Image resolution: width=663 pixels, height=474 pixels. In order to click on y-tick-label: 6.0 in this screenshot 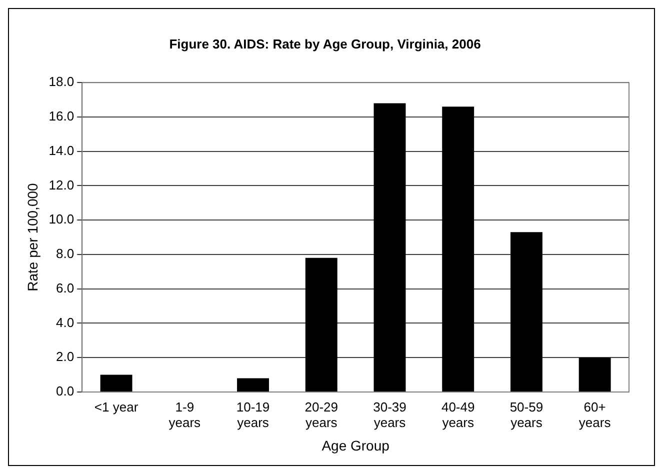, I will do `click(65, 288)`.